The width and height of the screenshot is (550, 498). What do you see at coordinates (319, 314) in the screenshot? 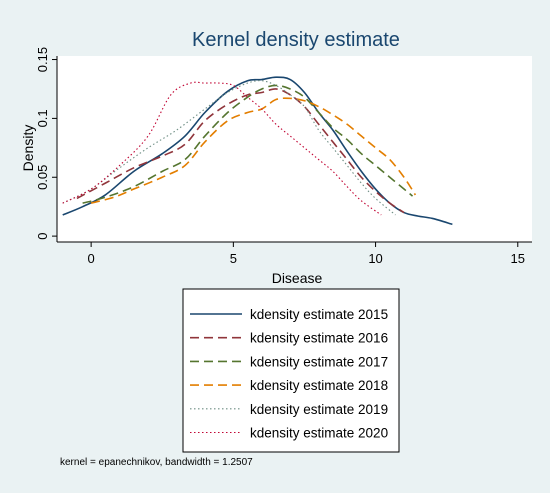
I see `legend-label-1: kdensity estimate 2015` at bounding box center [319, 314].